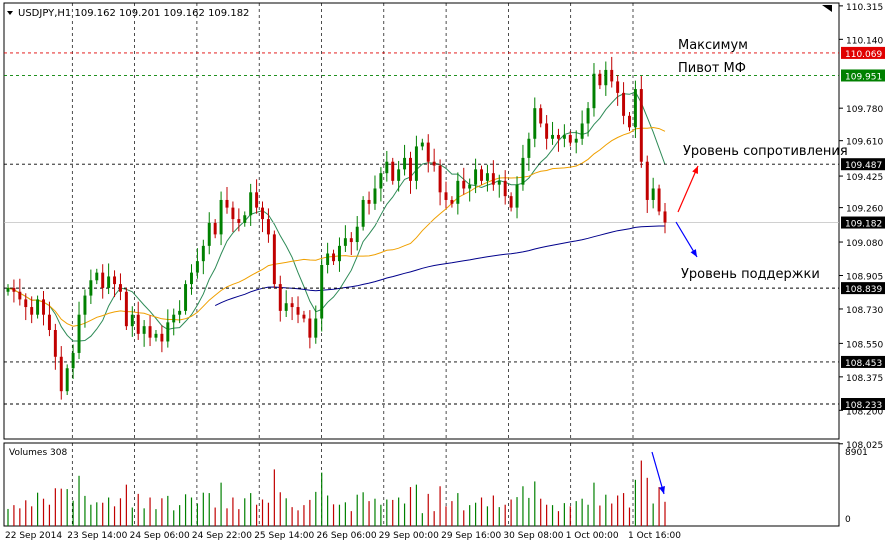 The height and width of the screenshot is (545, 885). I want to click on y-tick-label: 108.905, so click(864, 278).